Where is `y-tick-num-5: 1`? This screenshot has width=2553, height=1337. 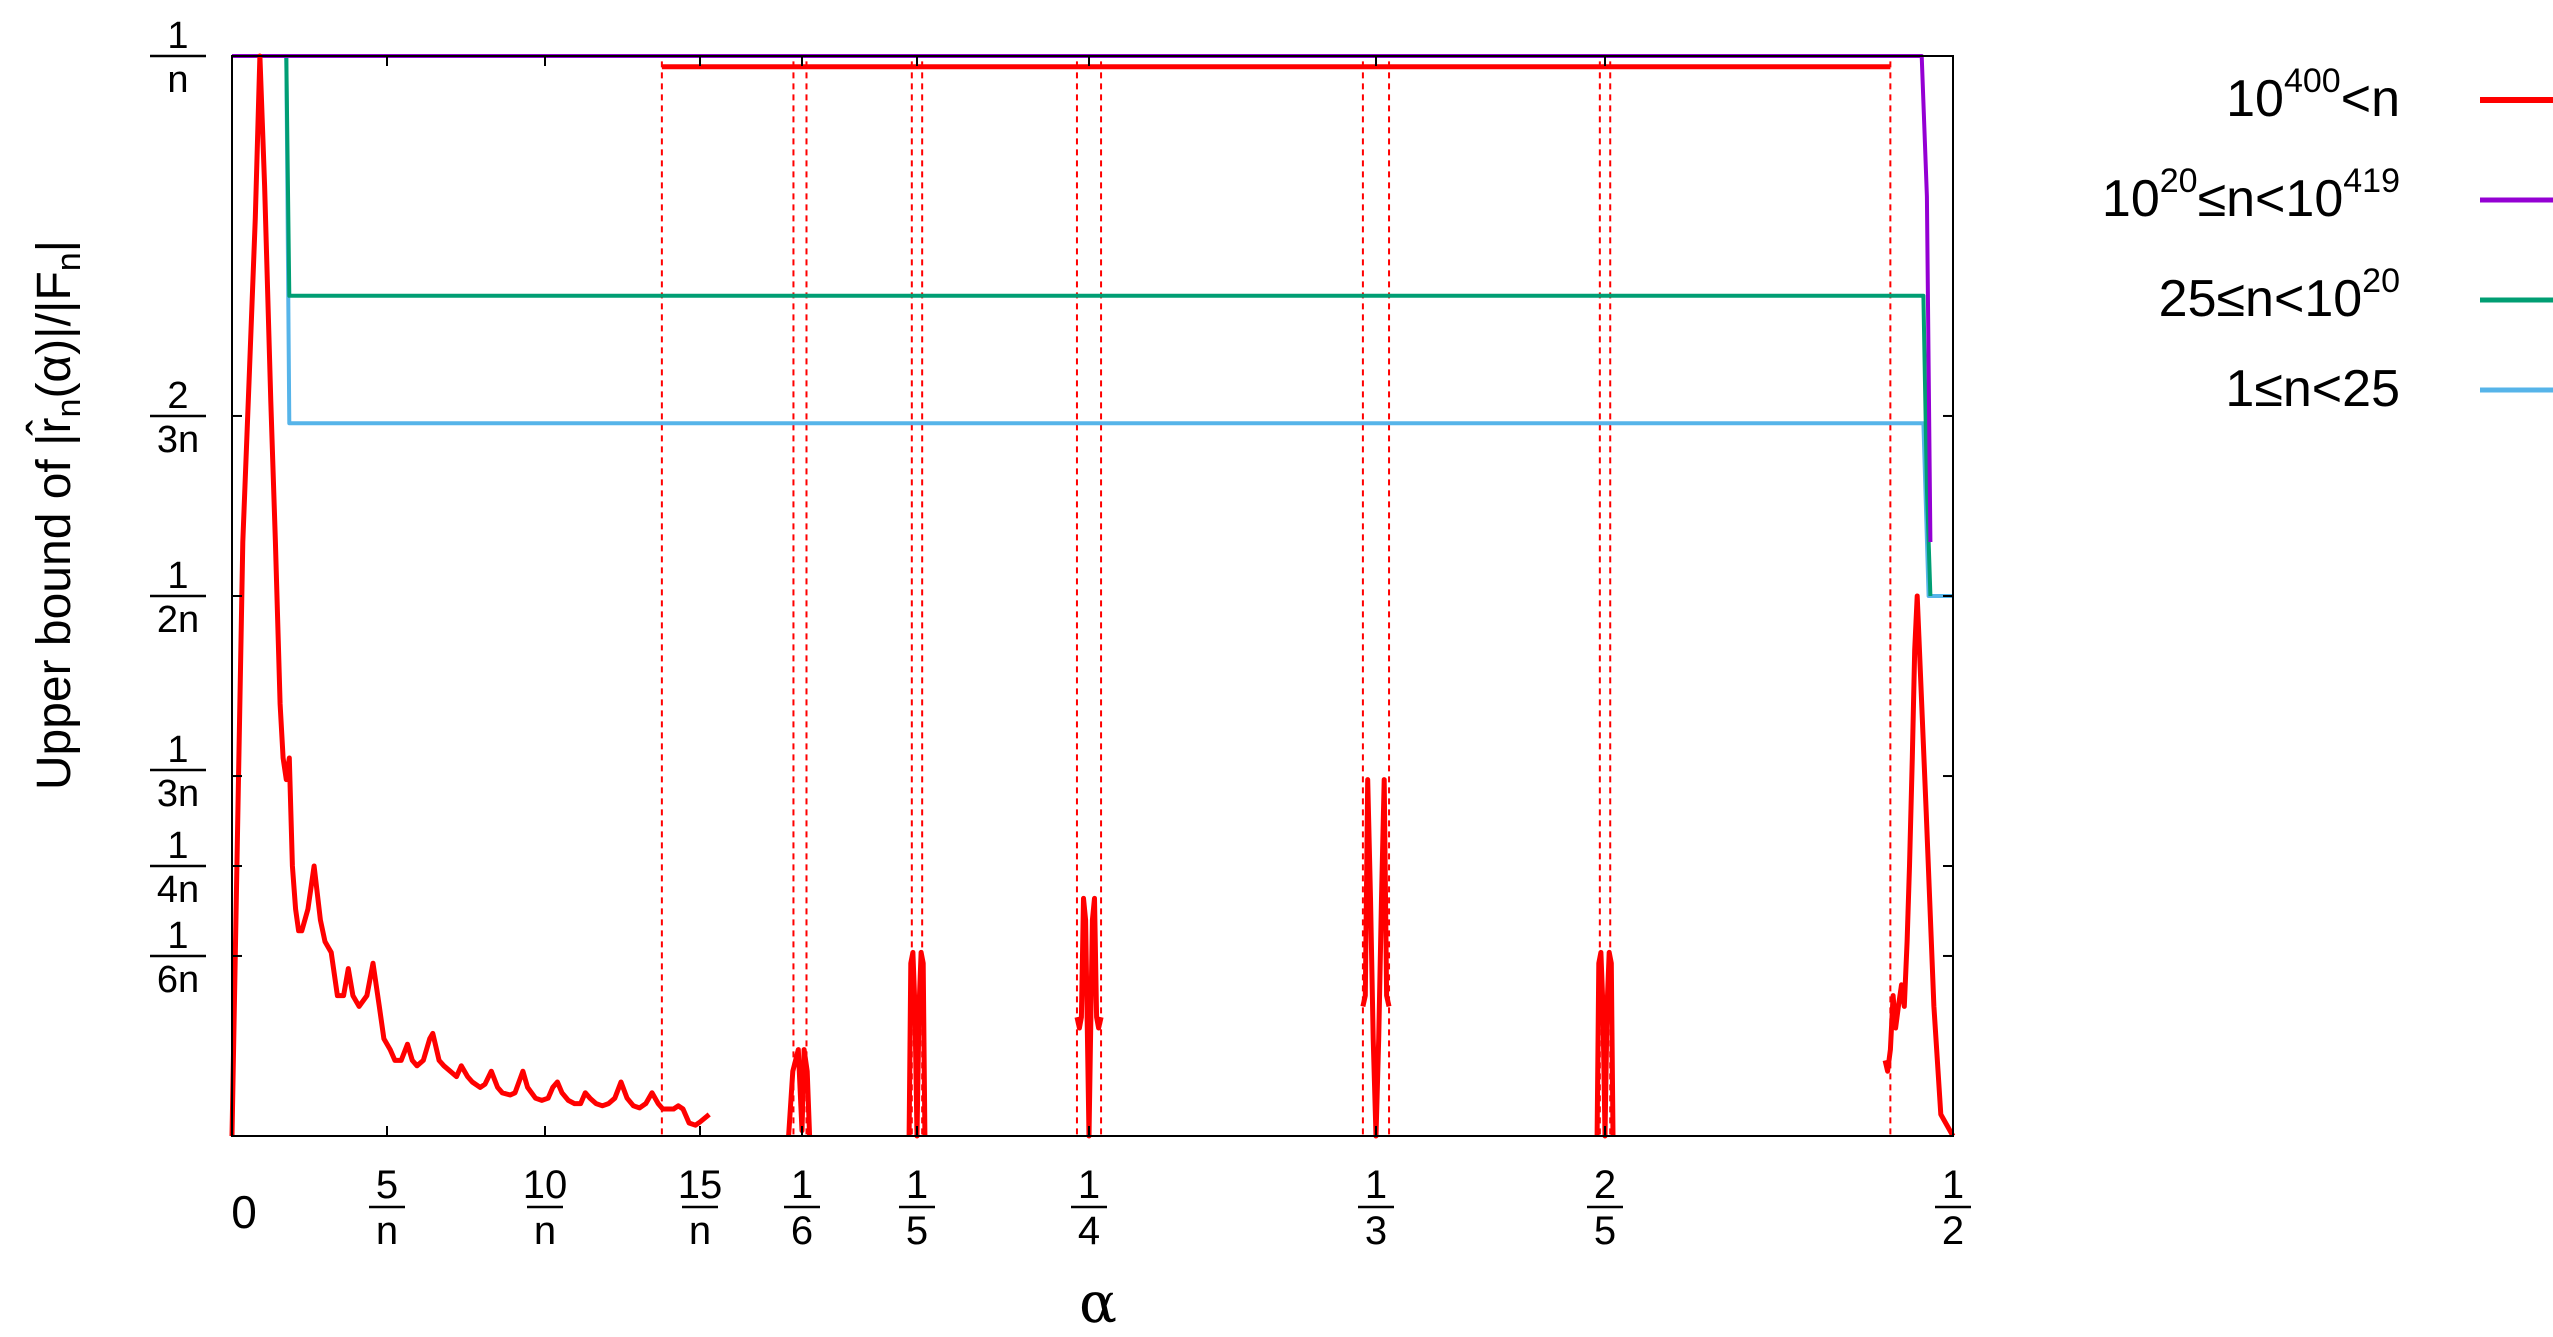
y-tick-num-5: 1 is located at coordinates (177, 936).